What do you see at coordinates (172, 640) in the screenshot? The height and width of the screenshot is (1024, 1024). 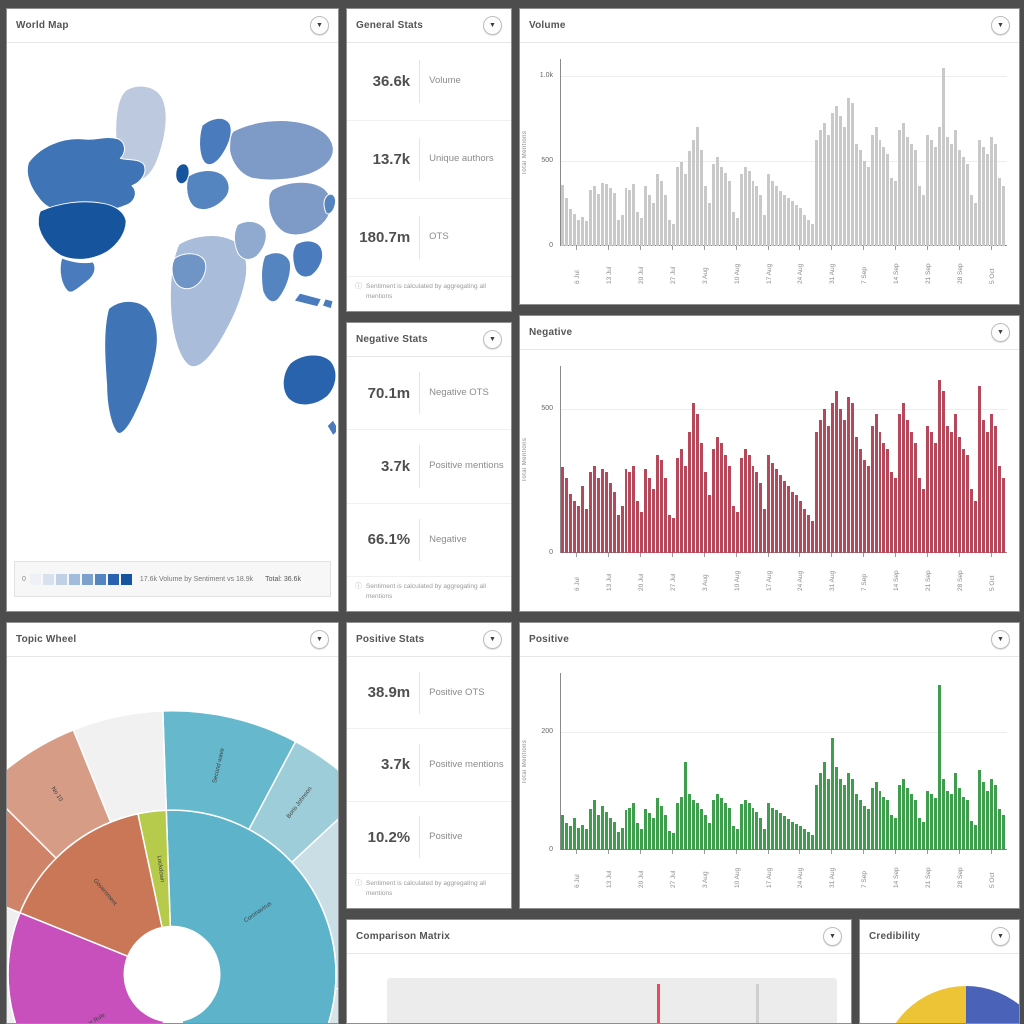 I see `topic-wheel-header: Topic Wheel ▼` at bounding box center [172, 640].